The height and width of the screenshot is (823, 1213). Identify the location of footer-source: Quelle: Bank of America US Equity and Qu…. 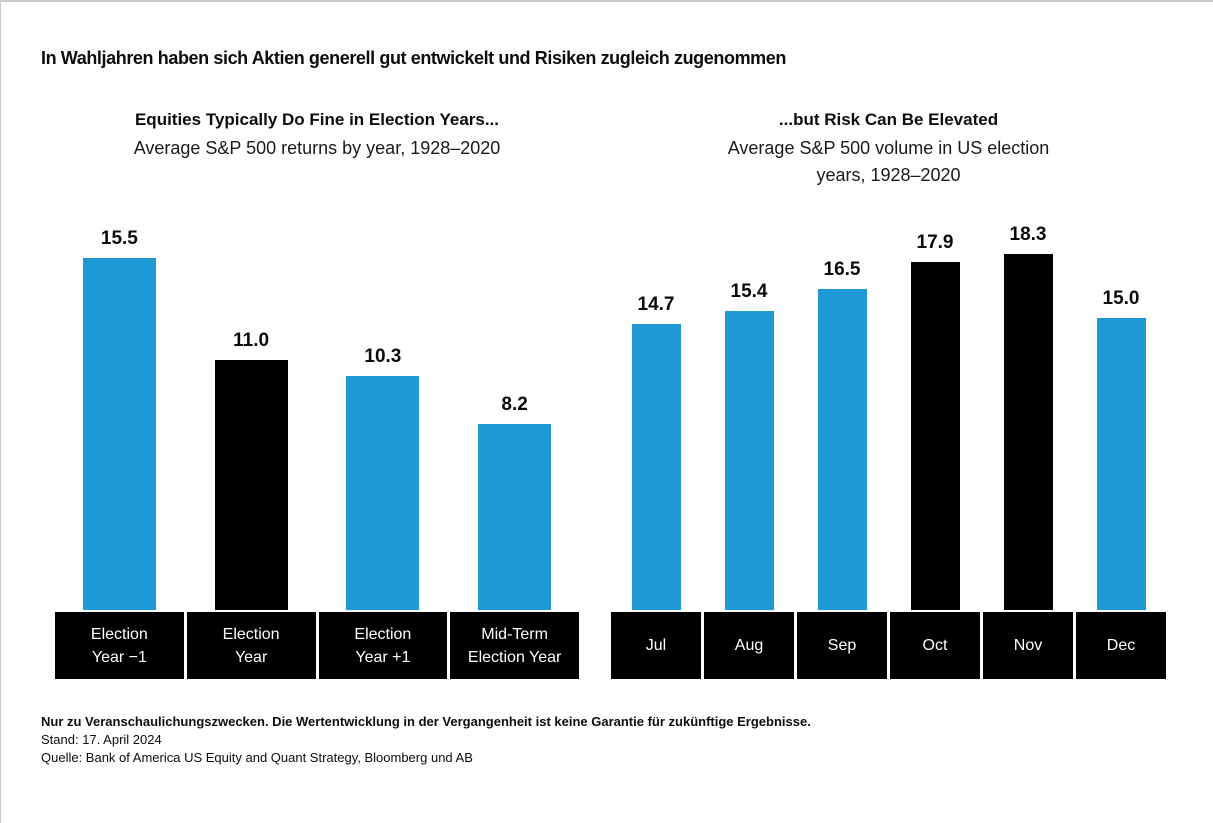
(257, 757).